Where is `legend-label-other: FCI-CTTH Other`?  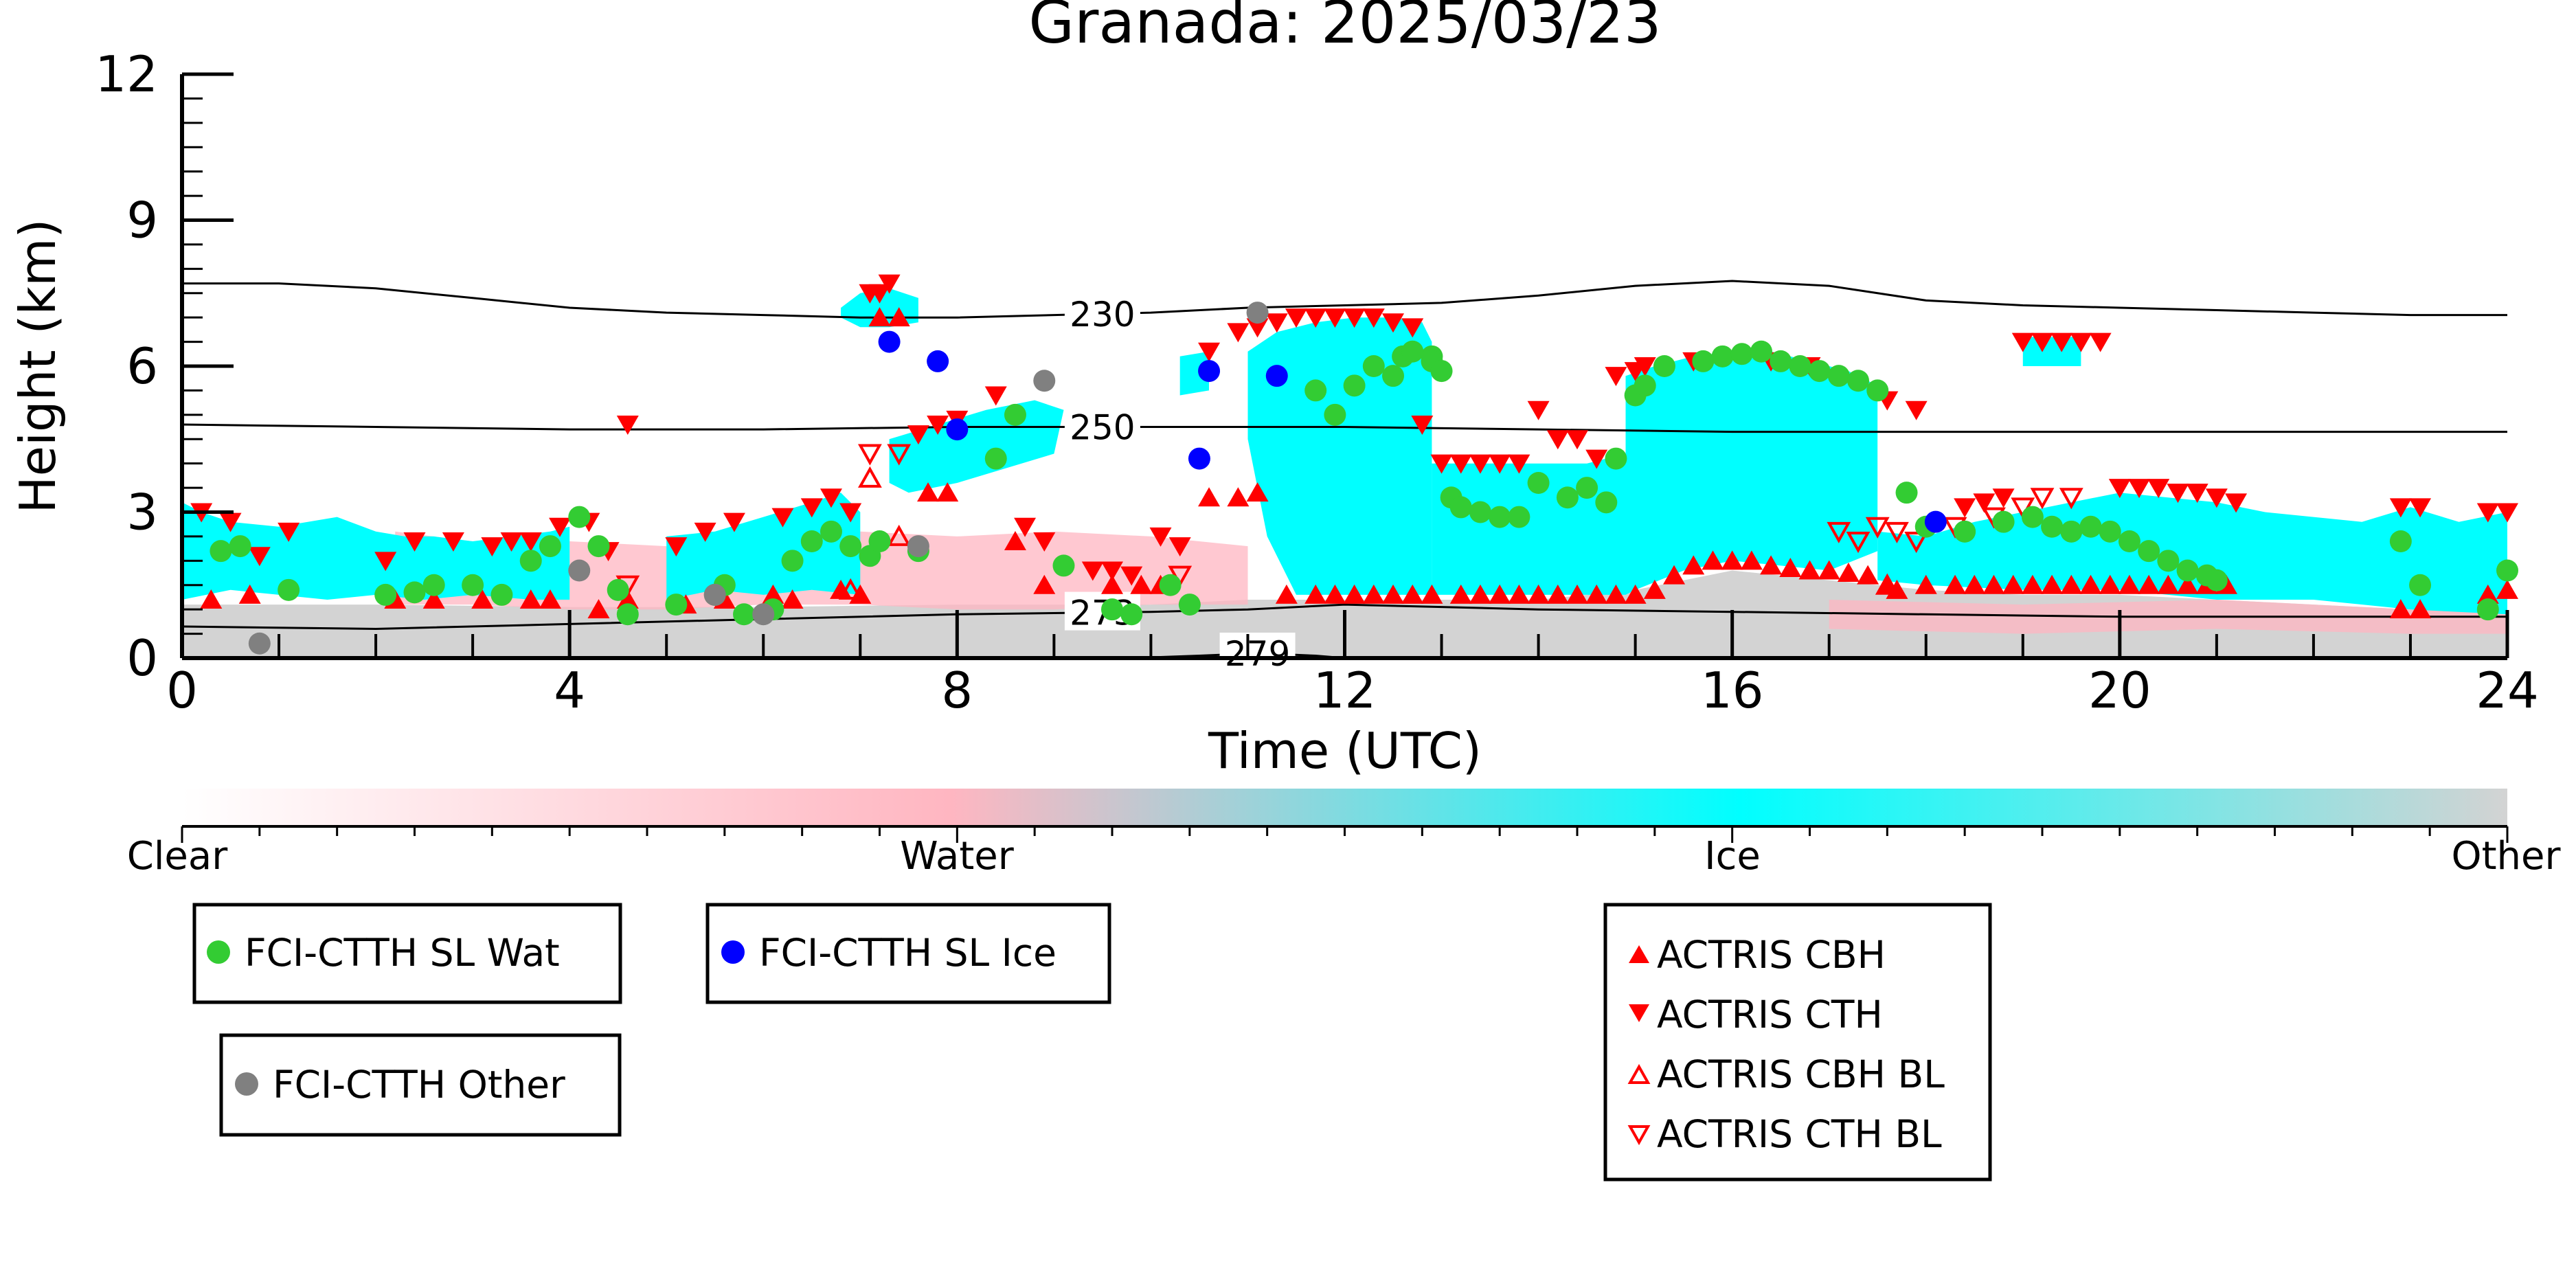
legend-label-other: FCI-CTTH Other is located at coordinates (419, 1085).